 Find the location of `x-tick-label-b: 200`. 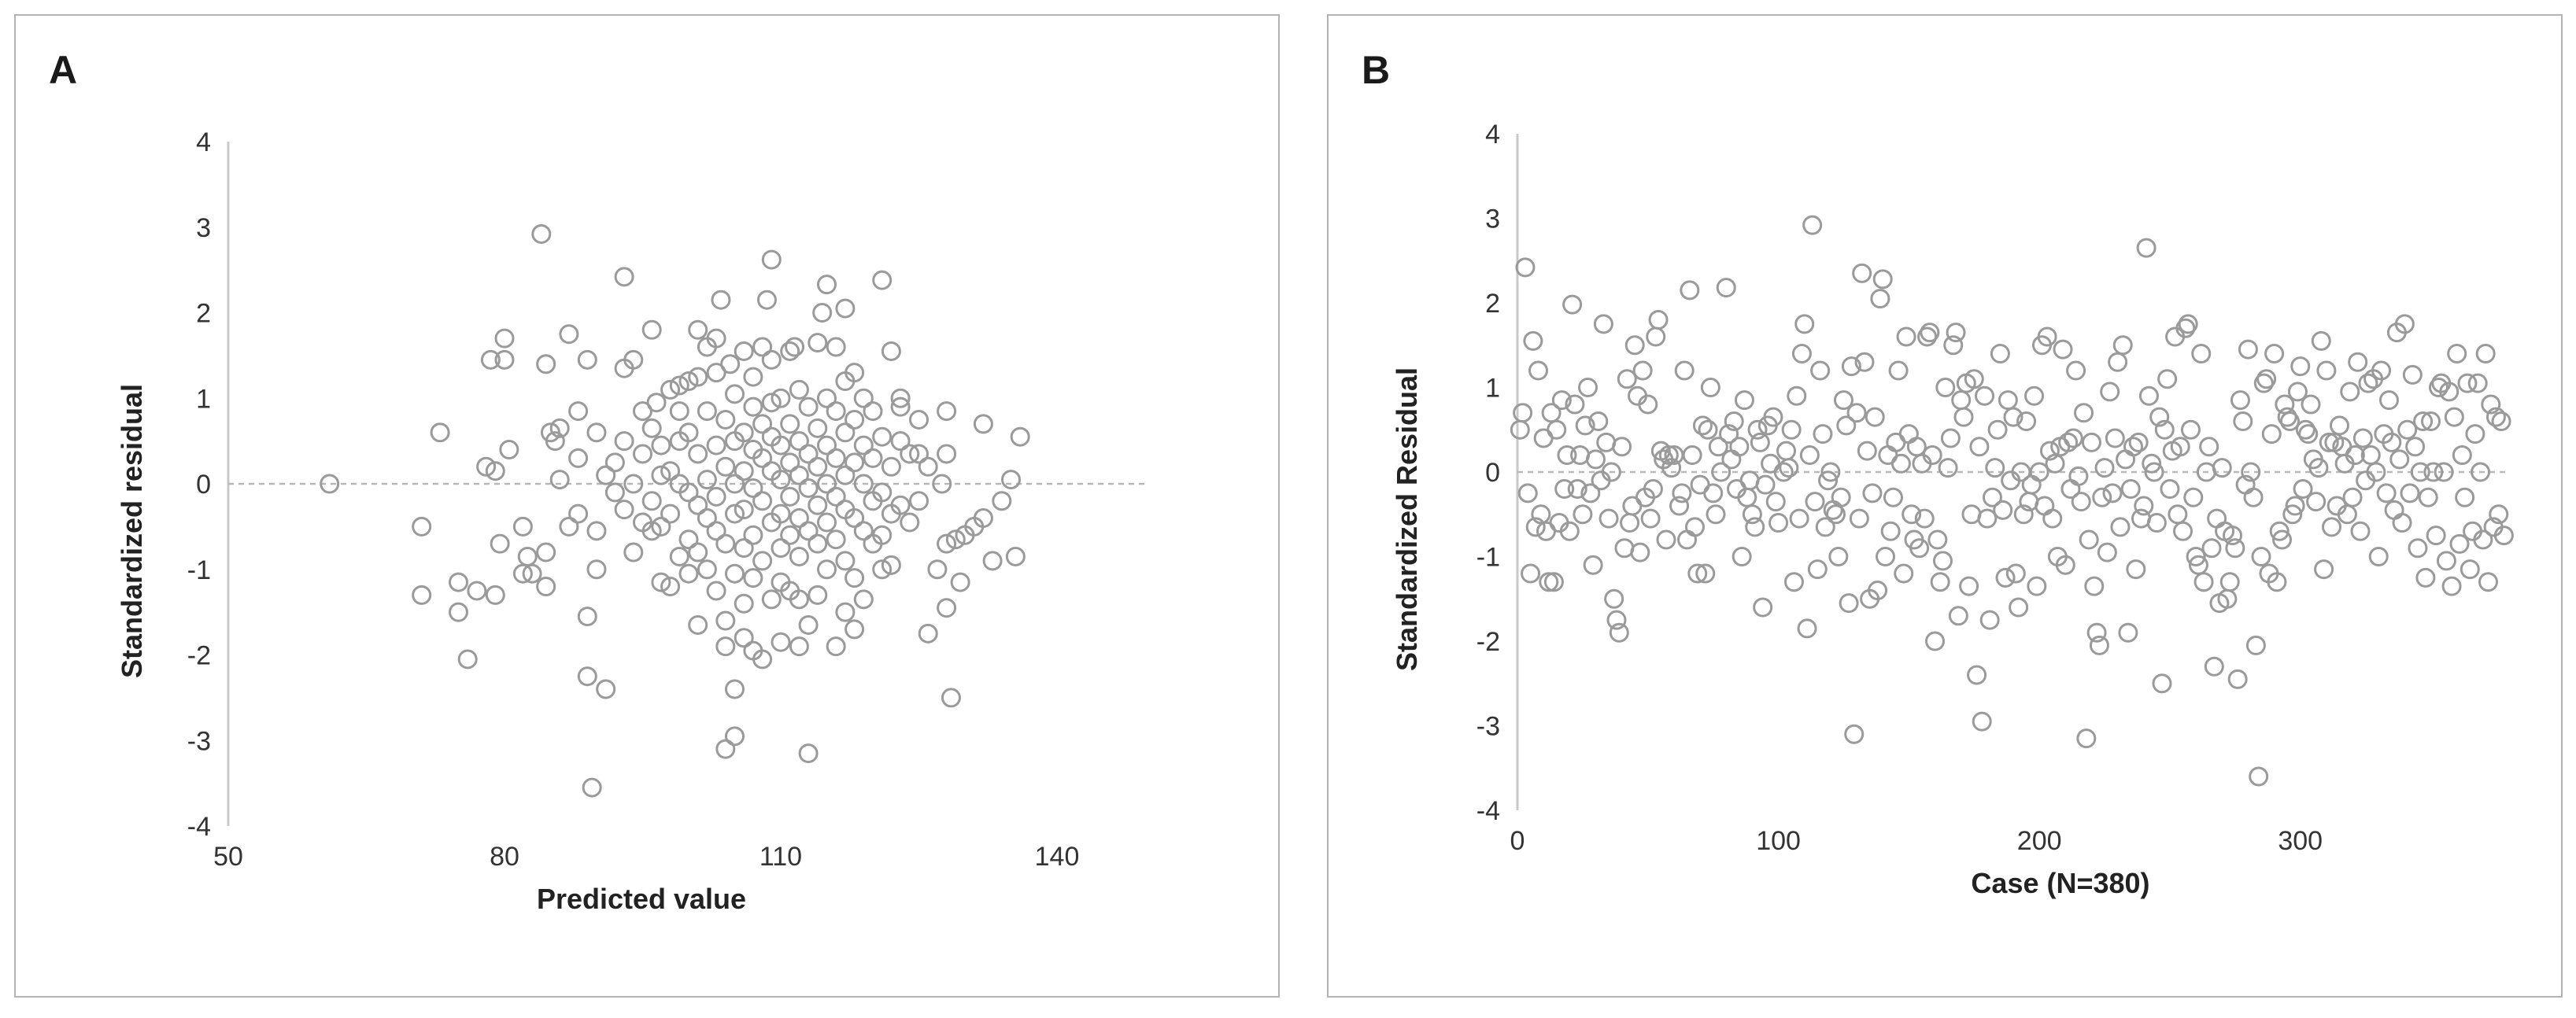

x-tick-label-b: 200 is located at coordinates (2039, 841).